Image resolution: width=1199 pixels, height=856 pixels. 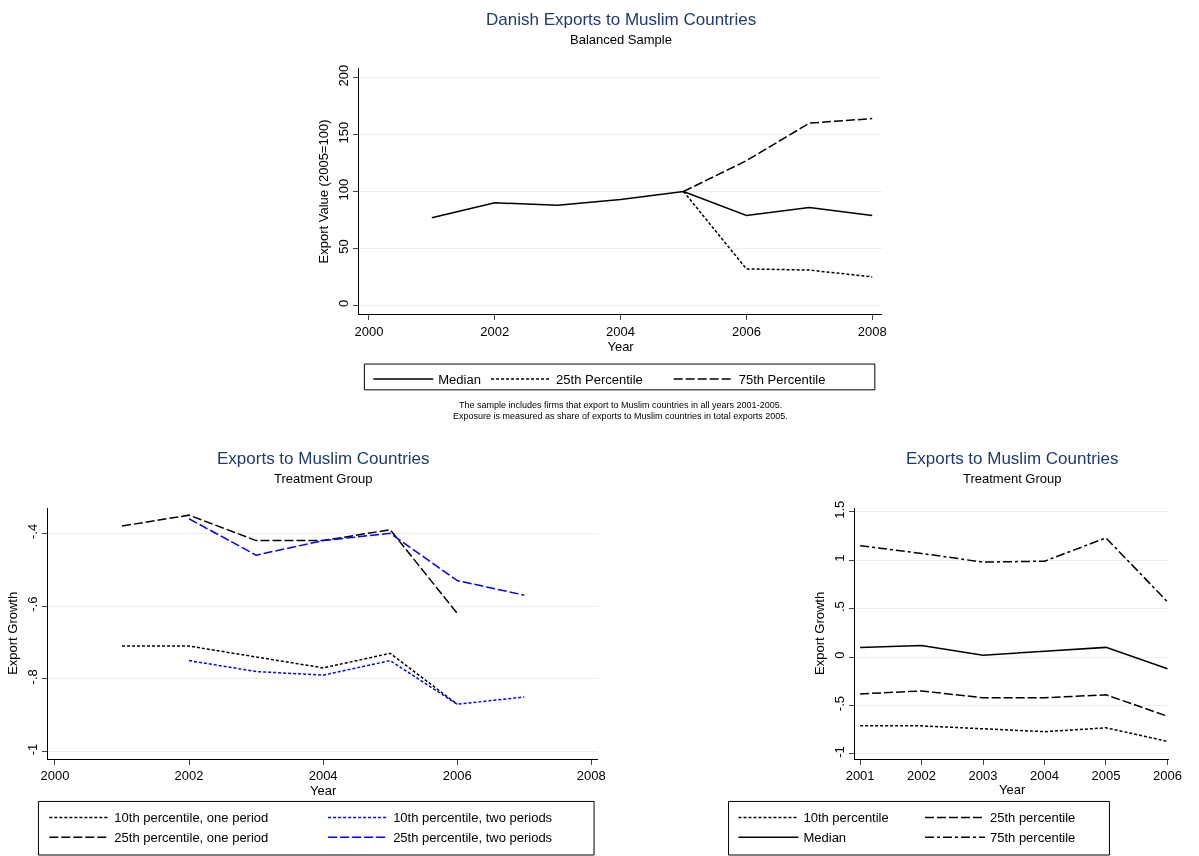 What do you see at coordinates (599, 380) in the screenshot?
I see `legend-label: 25th Percentile` at bounding box center [599, 380].